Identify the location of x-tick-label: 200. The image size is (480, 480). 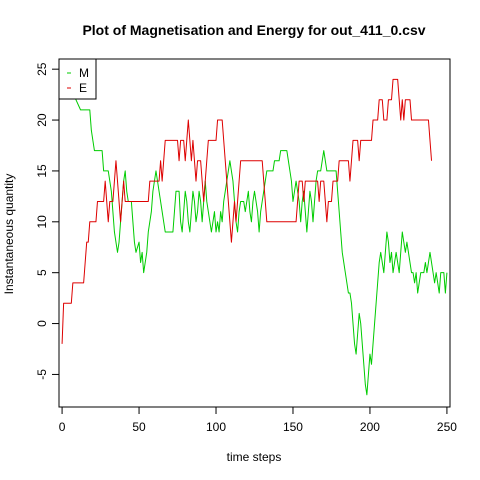
(370, 427).